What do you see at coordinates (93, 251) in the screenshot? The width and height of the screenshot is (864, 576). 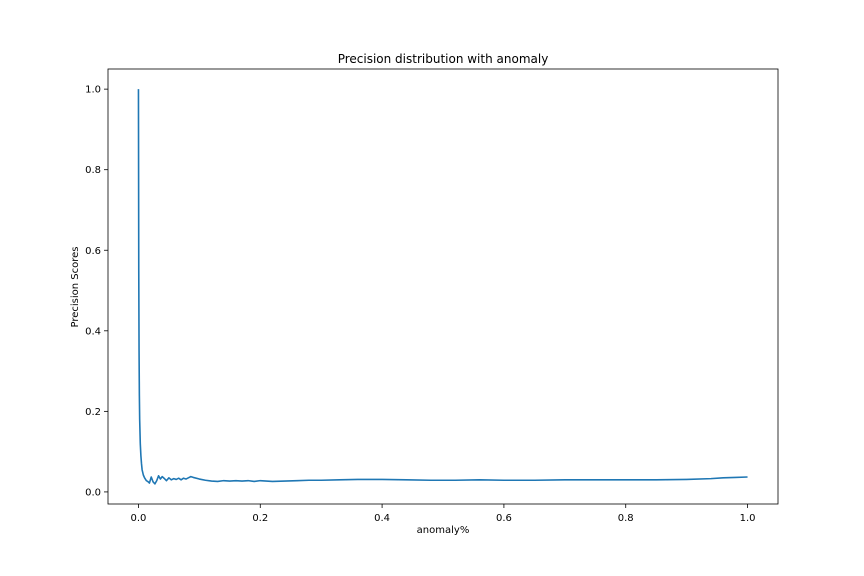 I see `y-tick-label: 0.6` at bounding box center [93, 251].